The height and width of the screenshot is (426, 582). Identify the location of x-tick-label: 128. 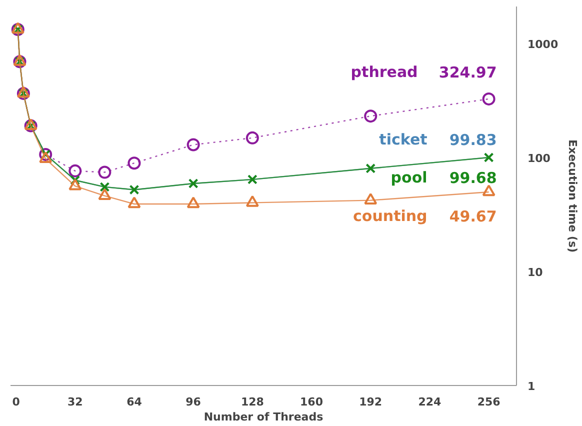
(252, 402).